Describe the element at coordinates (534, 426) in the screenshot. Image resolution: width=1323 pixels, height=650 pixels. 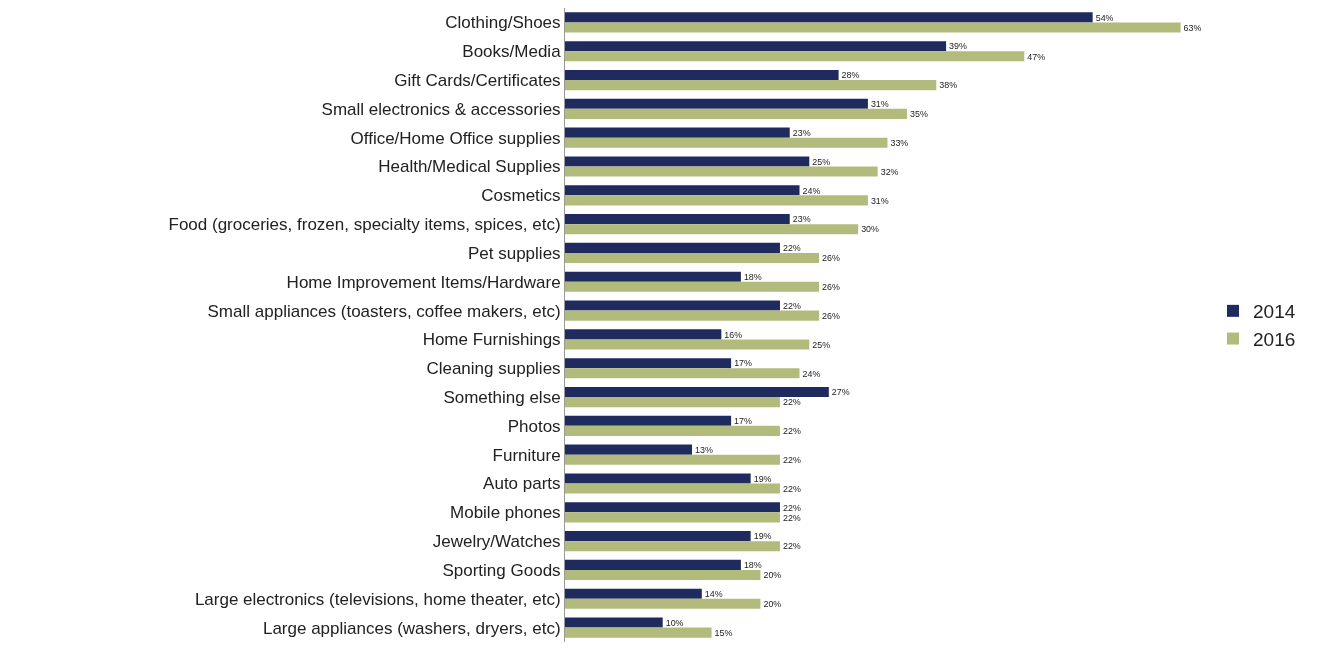
I see `y-tick-label: Photos` at that location.